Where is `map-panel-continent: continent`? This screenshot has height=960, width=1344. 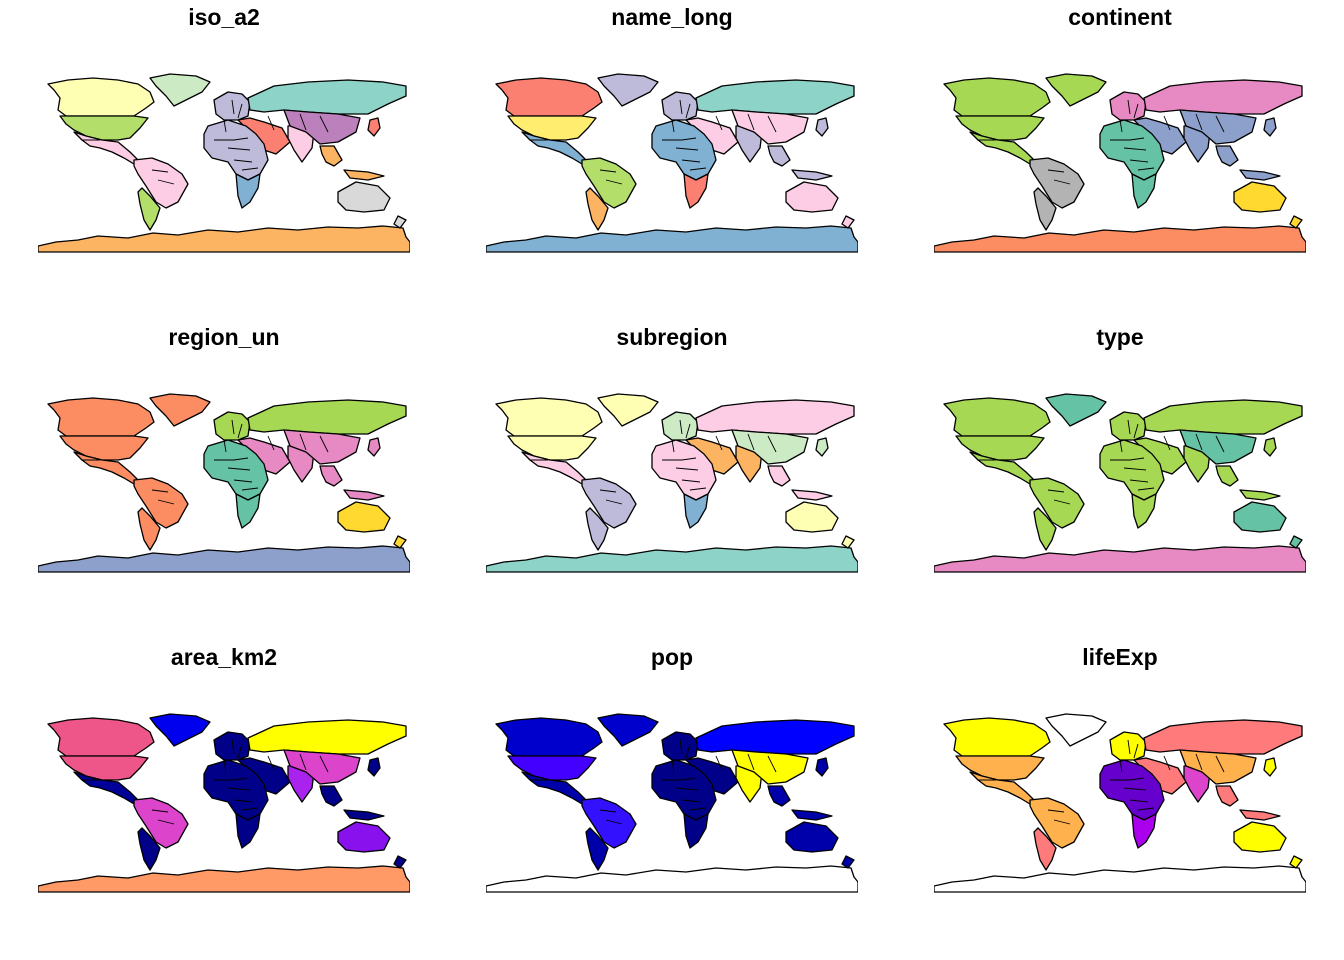
map-panel-continent: continent is located at coordinates (1120, 160).